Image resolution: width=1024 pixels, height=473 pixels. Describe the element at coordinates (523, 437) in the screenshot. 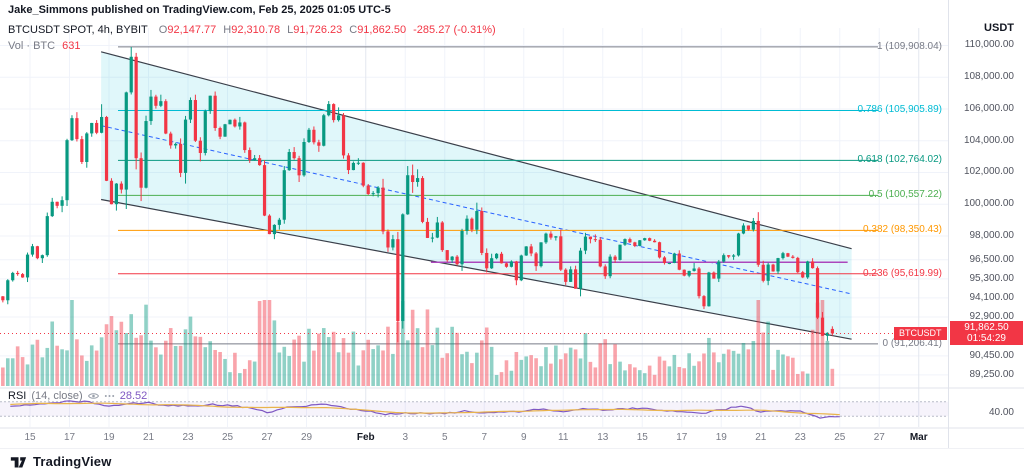

I see `time-axis-label: 9` at that location.